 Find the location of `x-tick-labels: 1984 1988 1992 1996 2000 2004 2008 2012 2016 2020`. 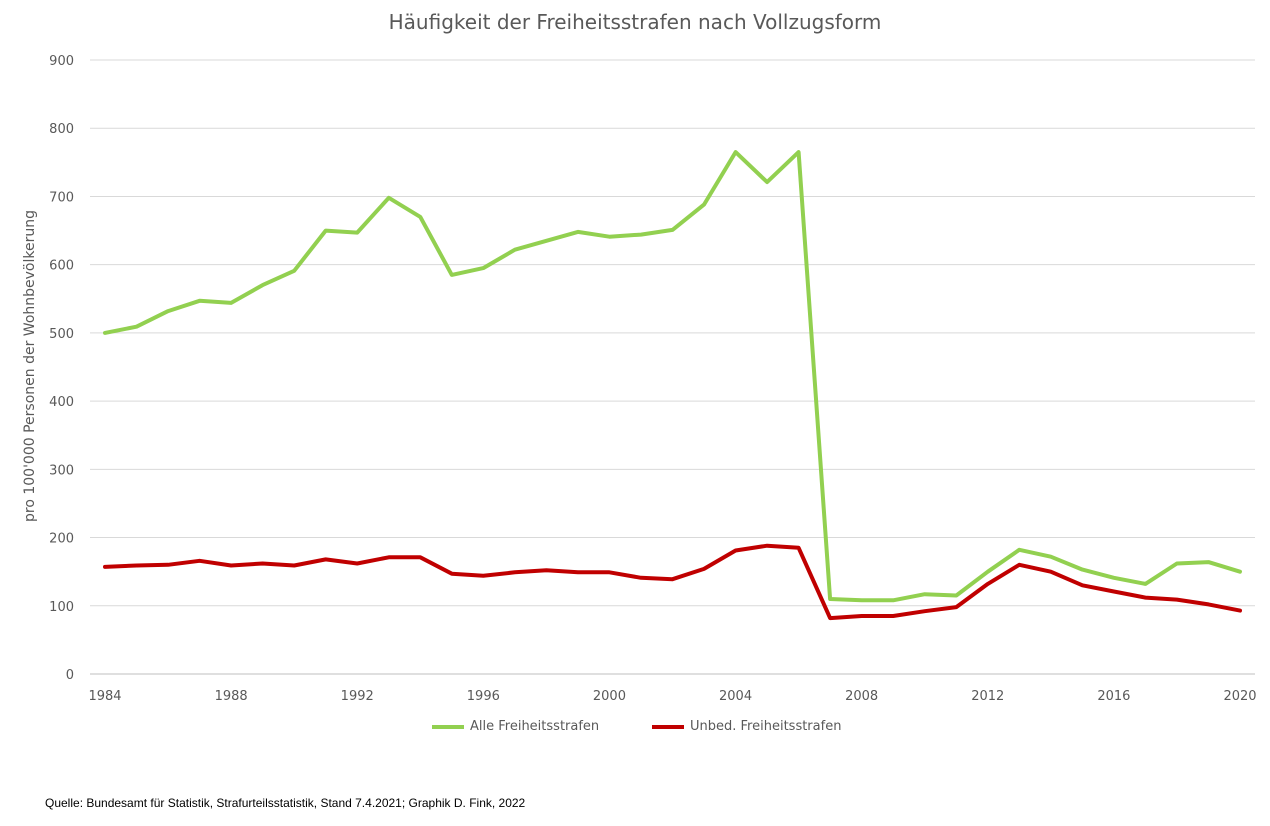

x-tick-labels: 1984 1988 1992 1996 2000 2004 2008 2012 2016 2020 is located at coordinates (672, 696).